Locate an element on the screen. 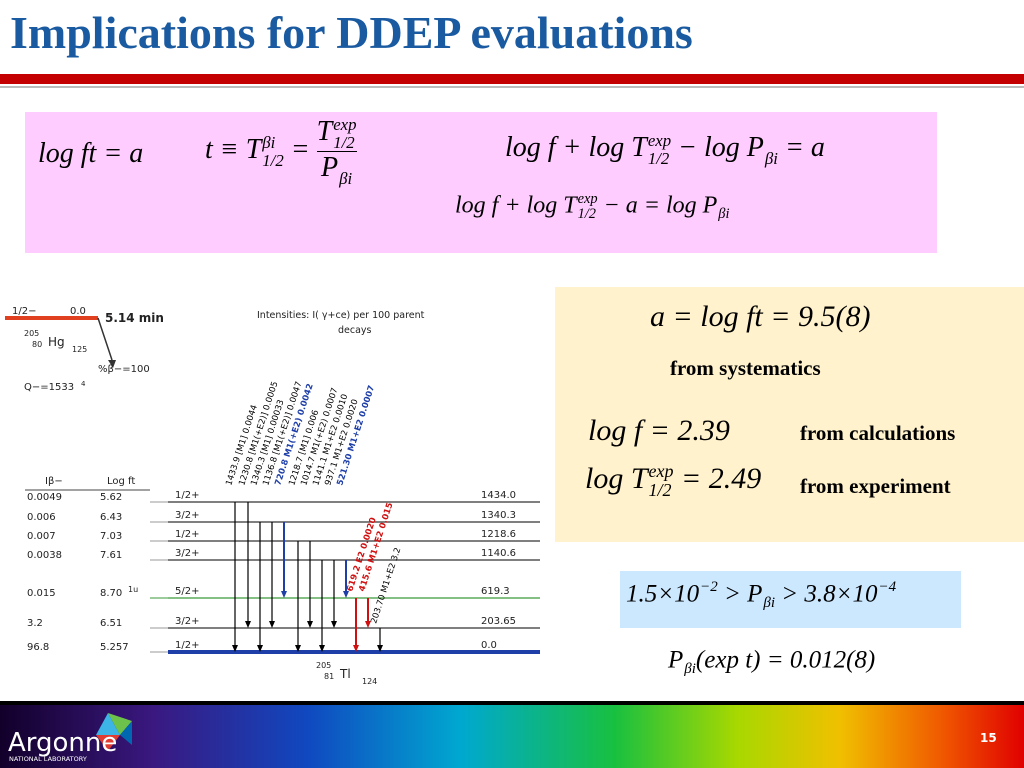  column-header: Iβ− is located at coordinates (54, 481).